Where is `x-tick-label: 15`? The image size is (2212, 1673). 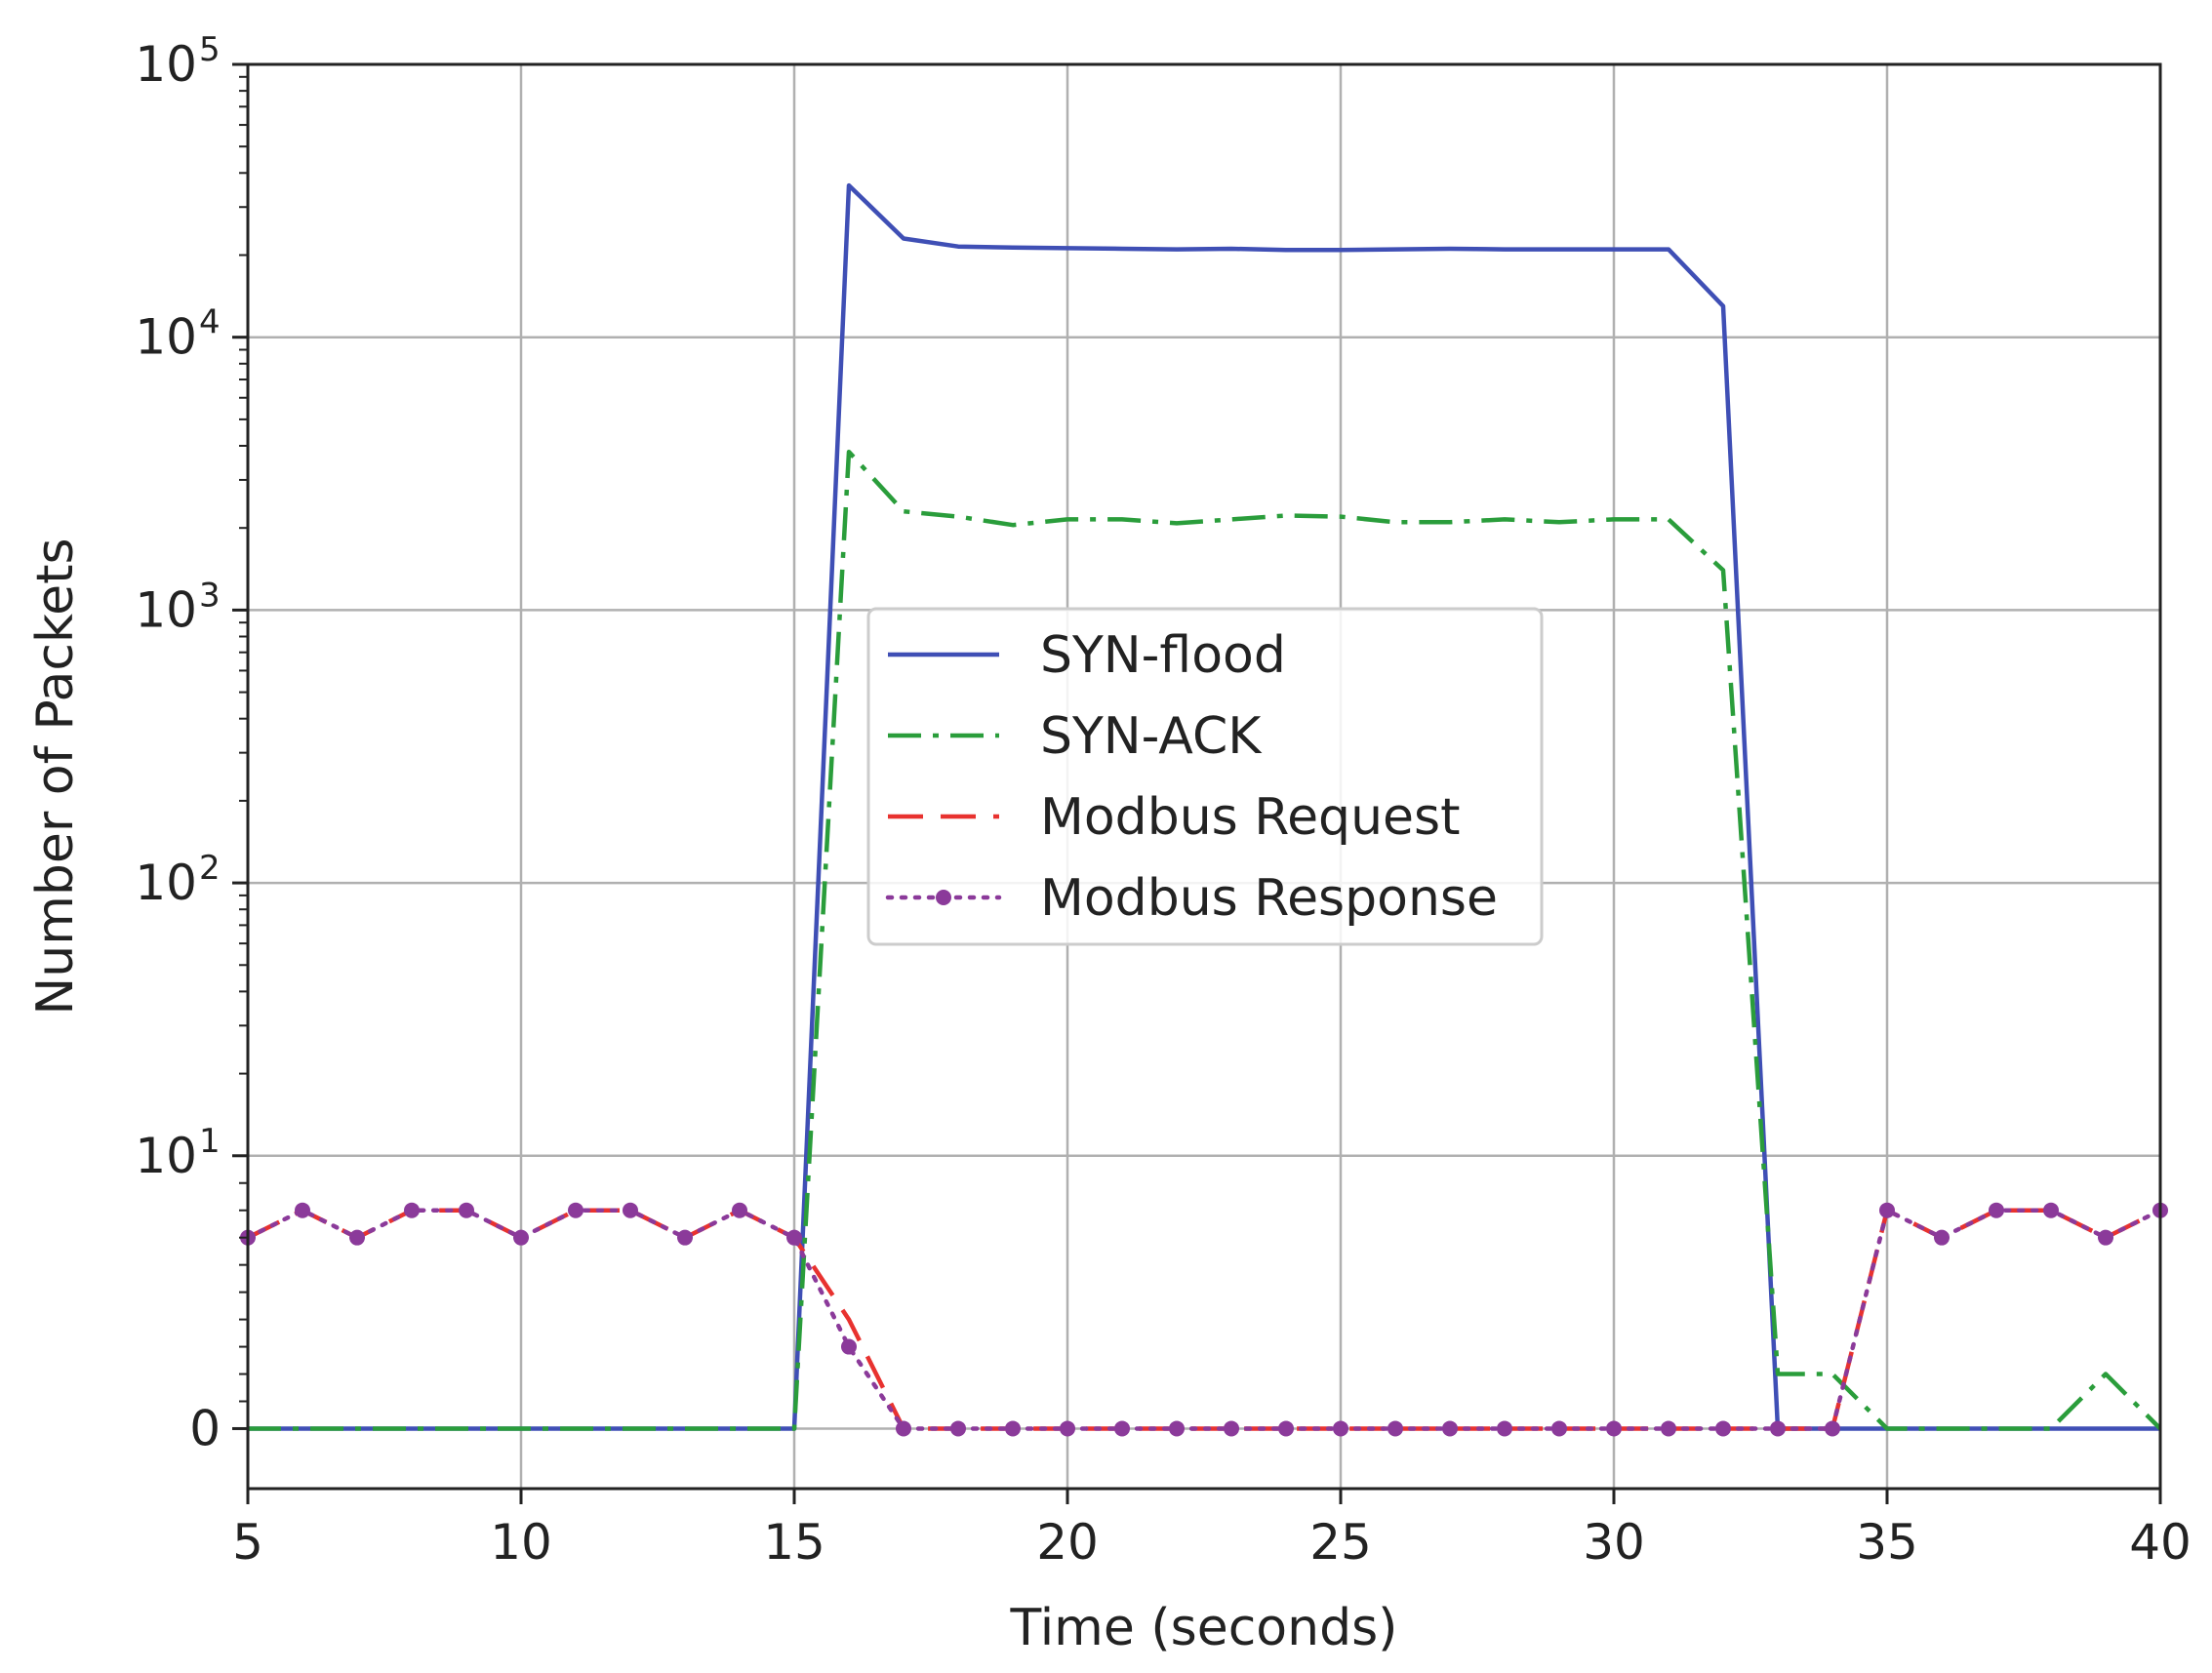
x-tick-label: 15 is located at coordinates (794, 1542).